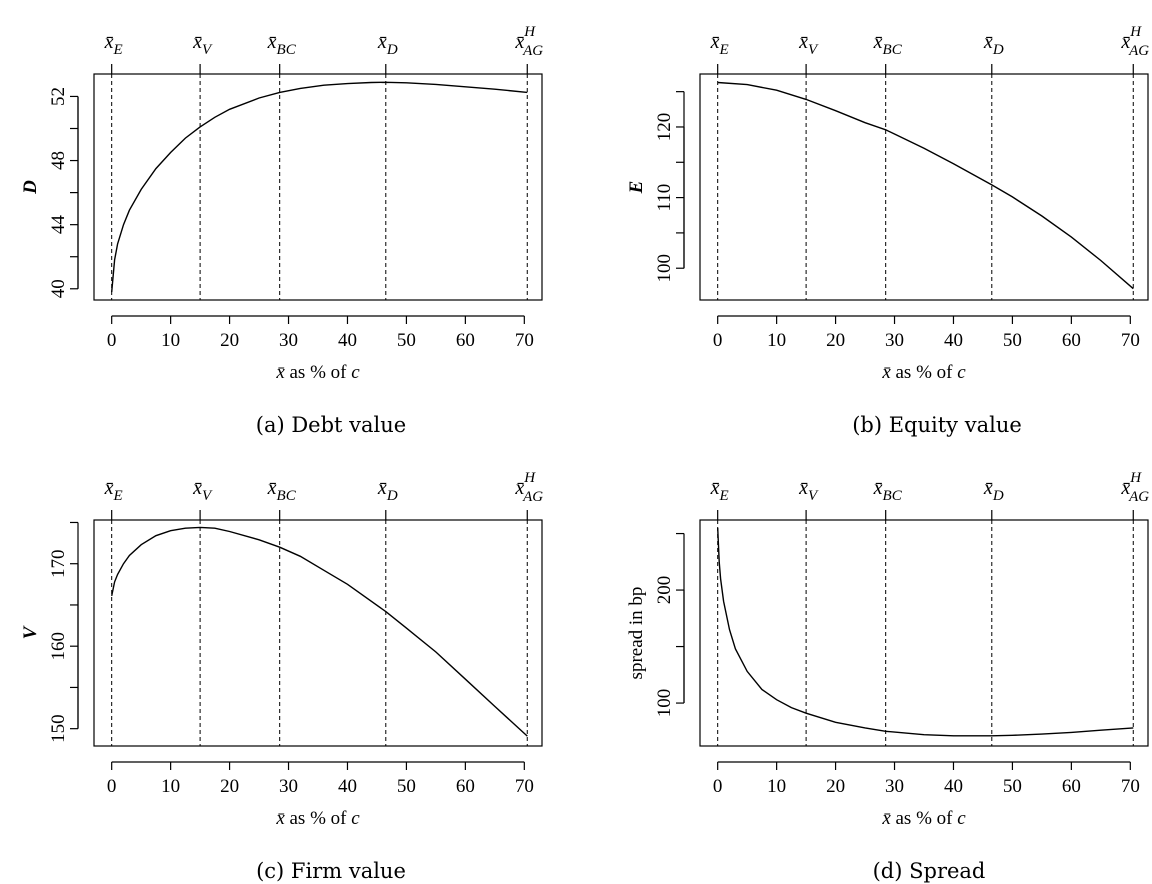  What do you see at coordinates (58, 646) in the screenshot?
I see `y-tick-label: 160` at bounding box center [58, 646].